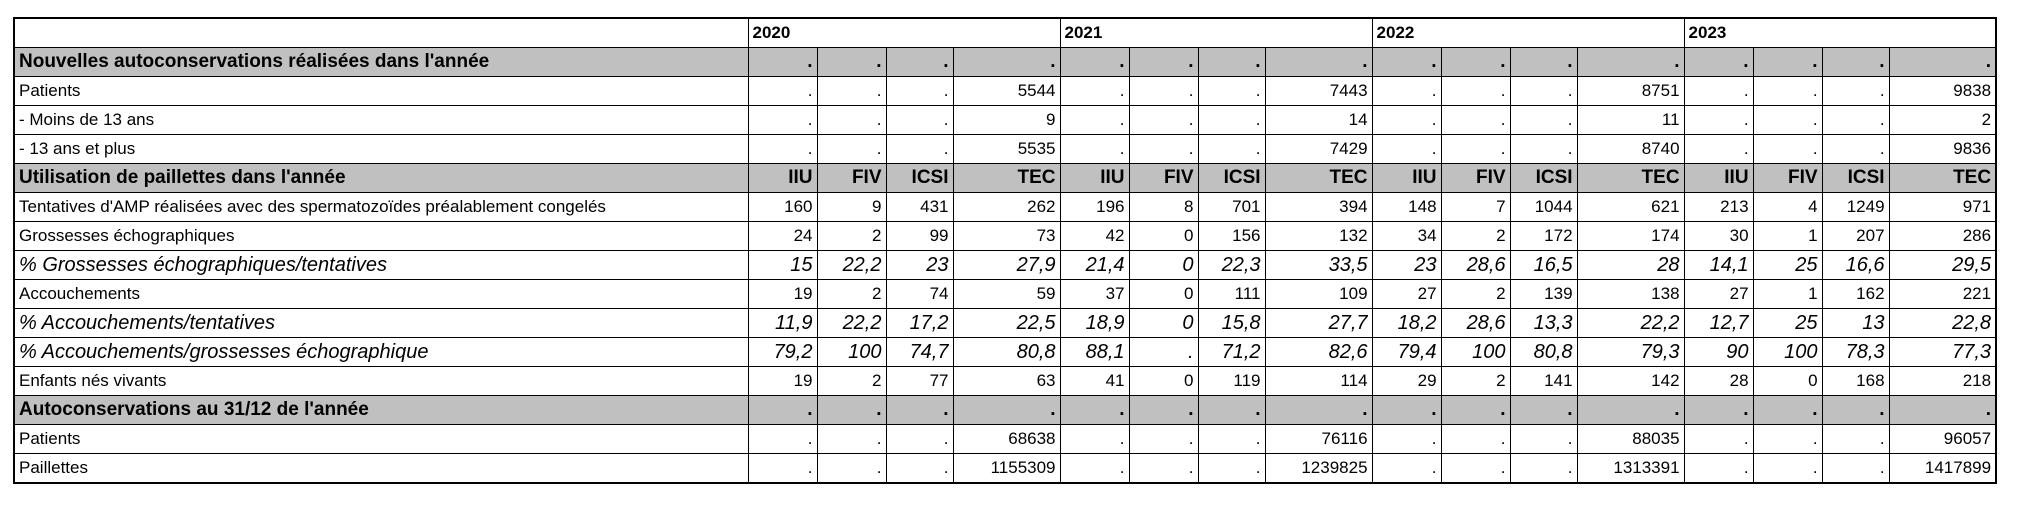 Image resolution: width=2030 pixels, height=532 pixels. What do you see at coordinates (381, 439) in the screenshot?
I see `row-label: Patients` at bounding box center [381, 439].